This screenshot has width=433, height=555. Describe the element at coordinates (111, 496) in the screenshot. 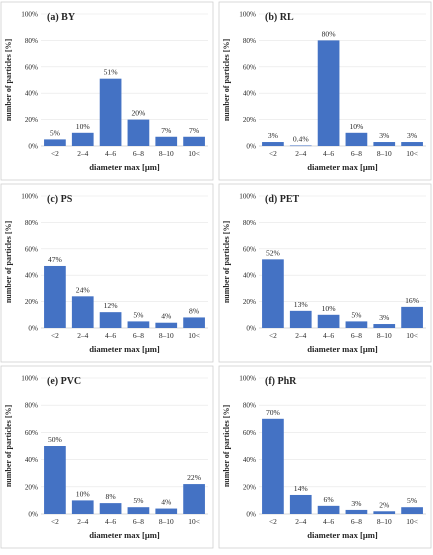

I see `data-label: 8%` at that location.